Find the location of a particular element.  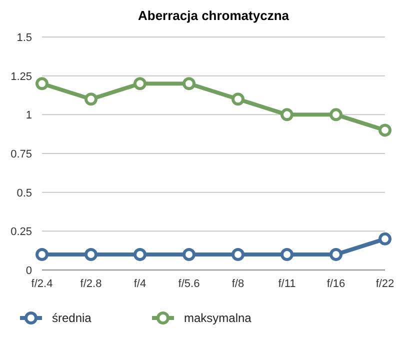

x-tick-label: f/4 is located at coordinates (140, 284).